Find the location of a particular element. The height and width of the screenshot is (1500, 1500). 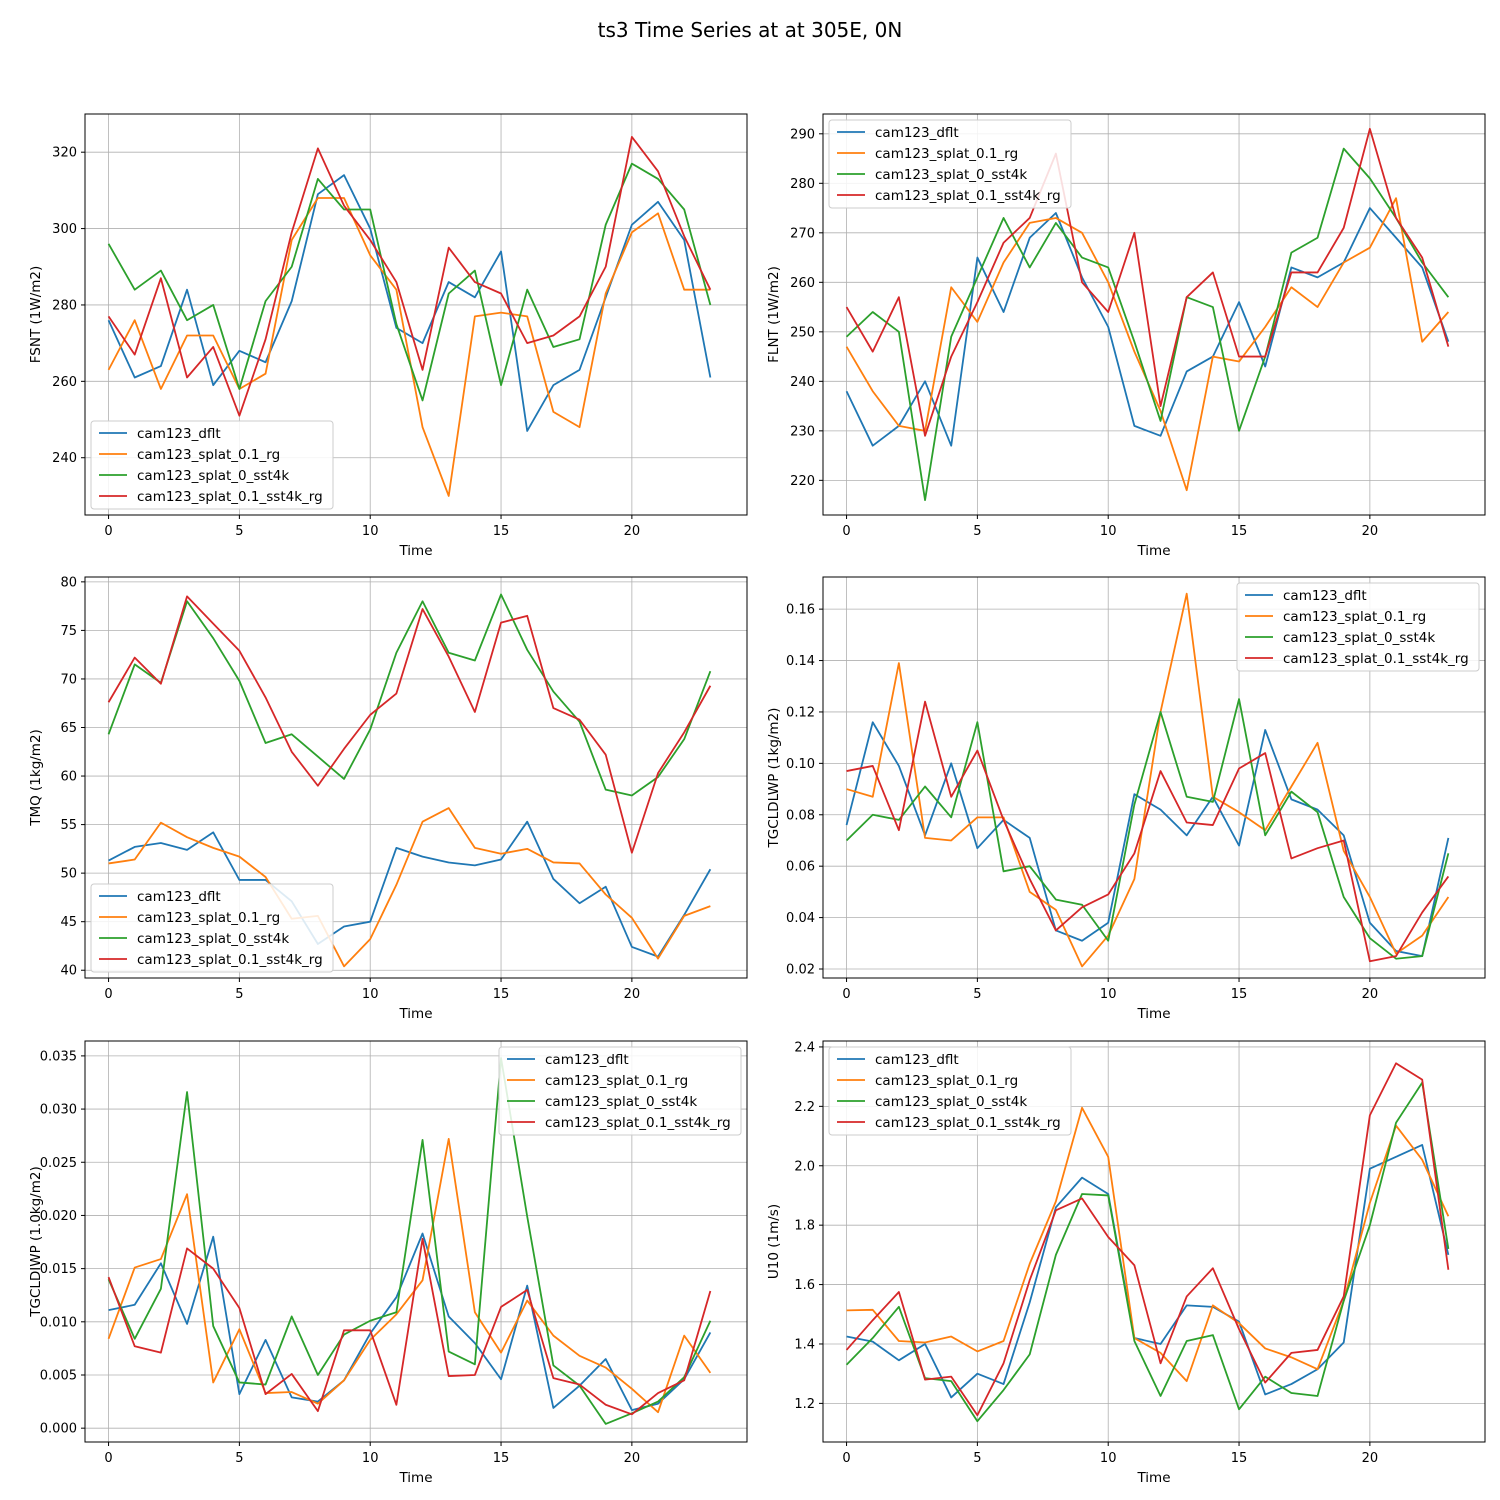

y-tick-label: 40 is located at coordinates (68, 971).